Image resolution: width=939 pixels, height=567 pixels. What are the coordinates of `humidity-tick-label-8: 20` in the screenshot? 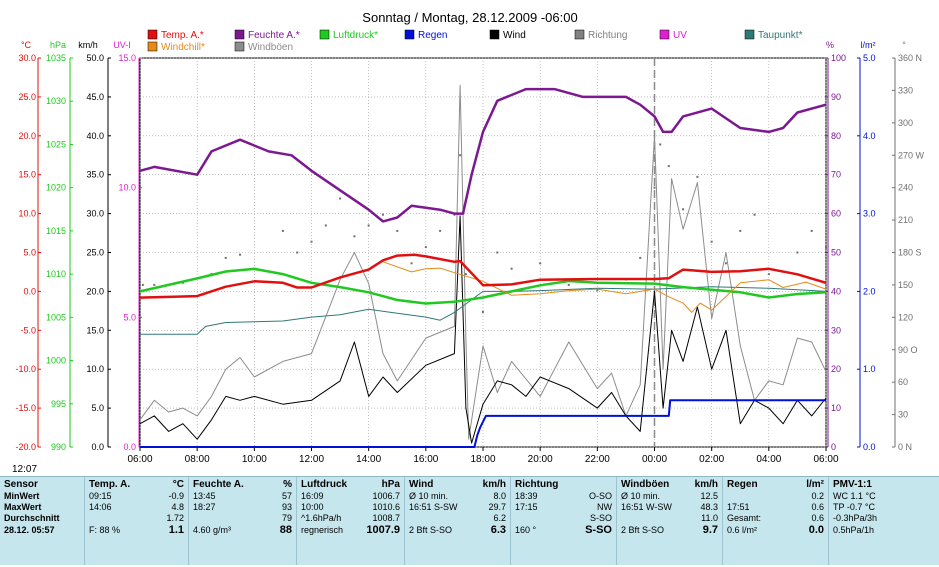 It's located at (836, 369).